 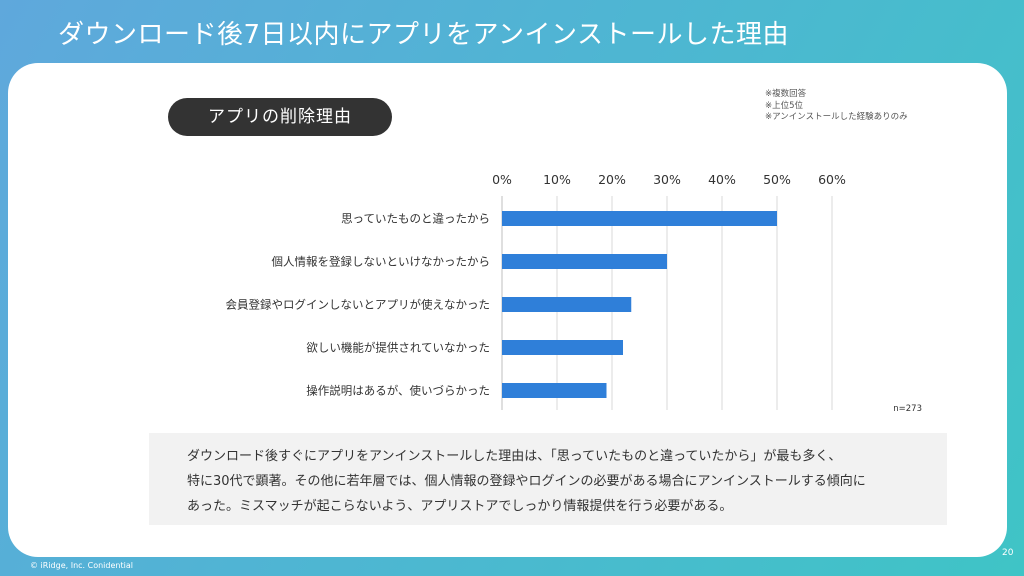 I want to click on category-label: 会員登録やログインしないとアプリが使えなかった, so click(x=358, y=305).